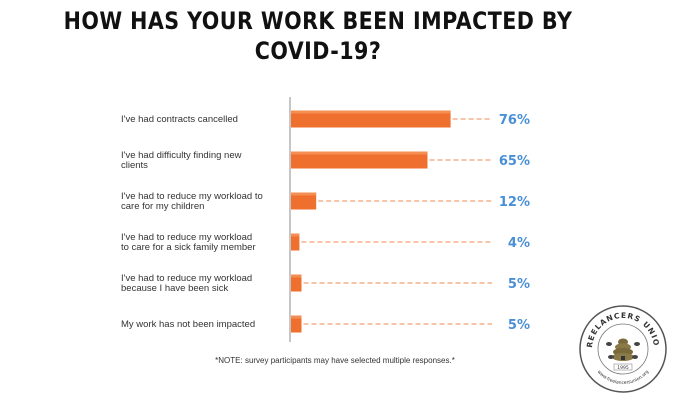  I want to click on value-label: 76%, so click(514, 120).